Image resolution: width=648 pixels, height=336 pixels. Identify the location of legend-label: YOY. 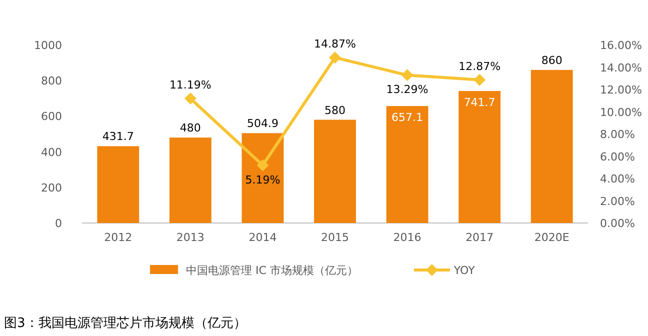
(464, 270).